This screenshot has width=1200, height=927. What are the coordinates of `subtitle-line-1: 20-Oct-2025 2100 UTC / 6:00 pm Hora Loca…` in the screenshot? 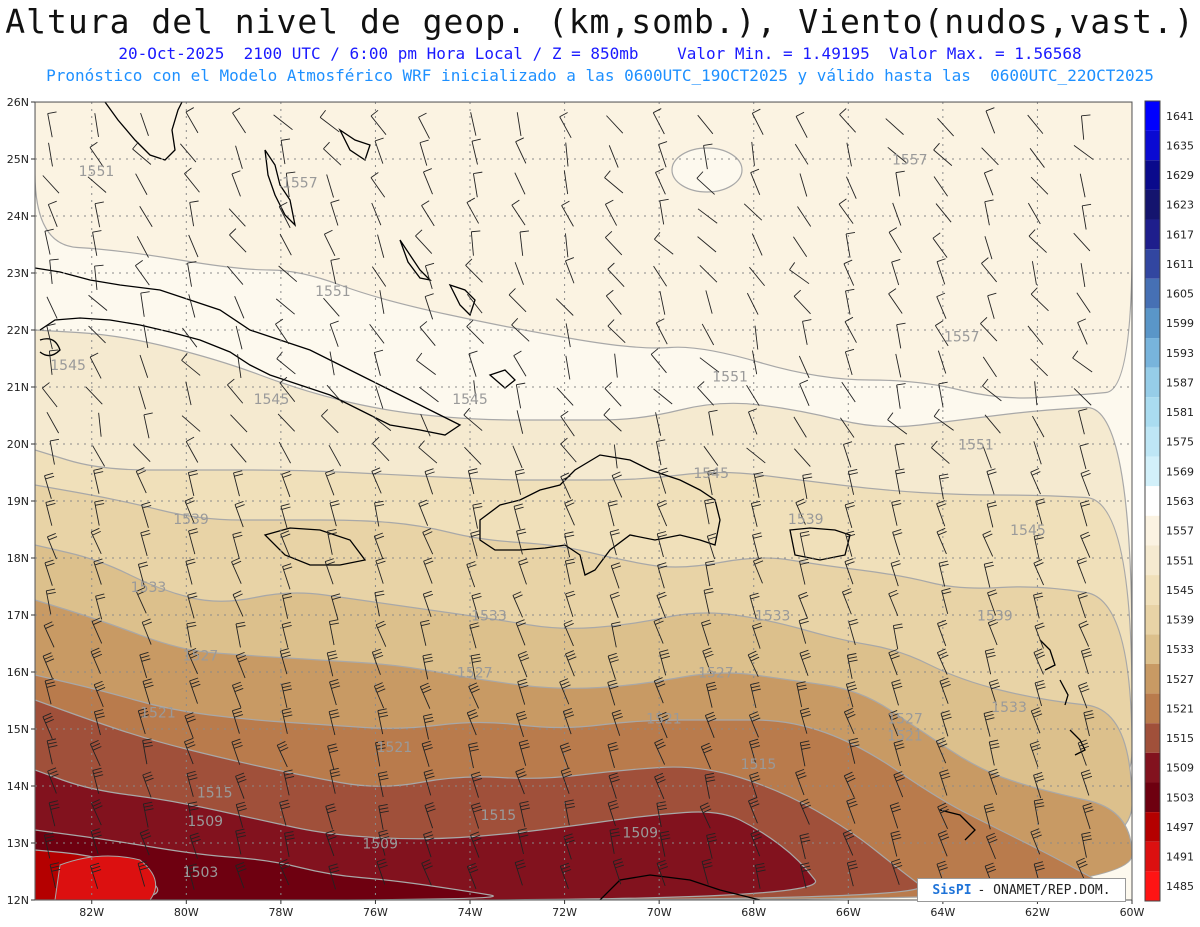 It's located at (600, 53).